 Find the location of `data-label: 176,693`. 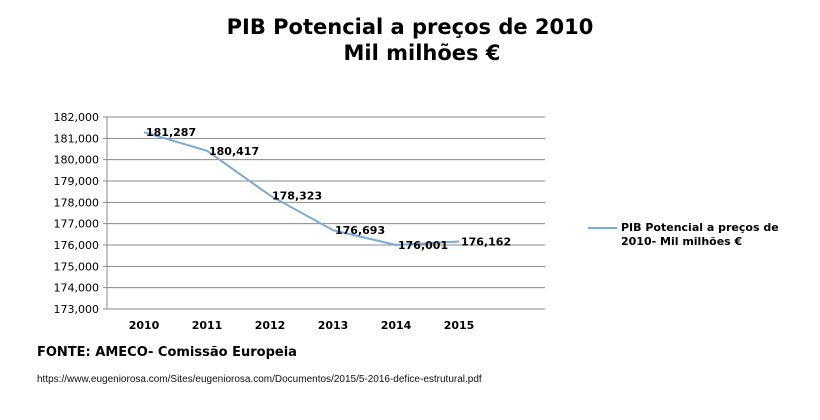

data-label: 176,693 is located at coordinates (360, 230).